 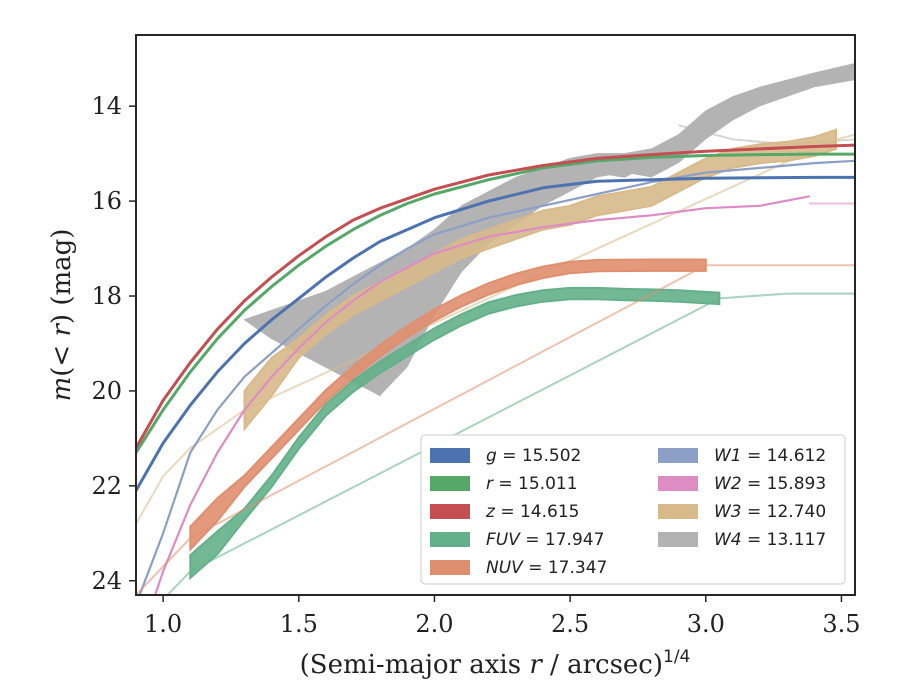 What do you see at coordinates (113, 343) in the screenshot?
I see `y-axis: 14 16 18 20 22 24` at bounding box center [113, 343].